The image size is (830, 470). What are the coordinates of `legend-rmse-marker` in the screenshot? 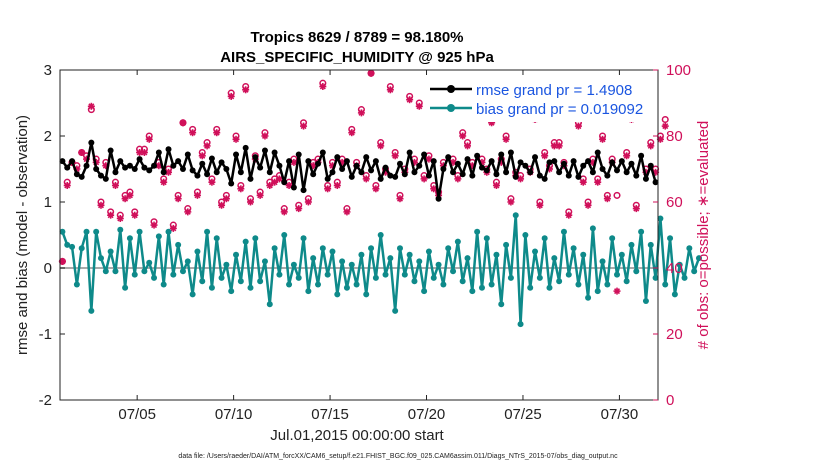 It's located at (451, 89).